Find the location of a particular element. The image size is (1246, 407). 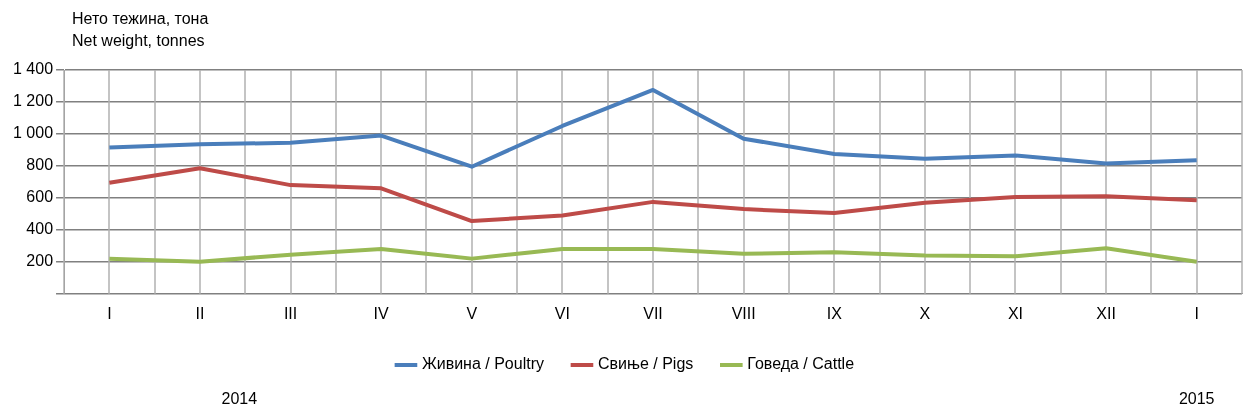

y-axis-title: Нето тежина, тона Net weight, tonnes is located at coordinates (140, 30).